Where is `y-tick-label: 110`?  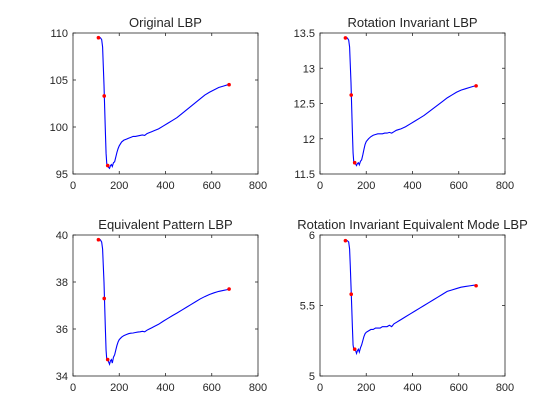 y-tick-label: 110 is located at coordinates (59, 34).